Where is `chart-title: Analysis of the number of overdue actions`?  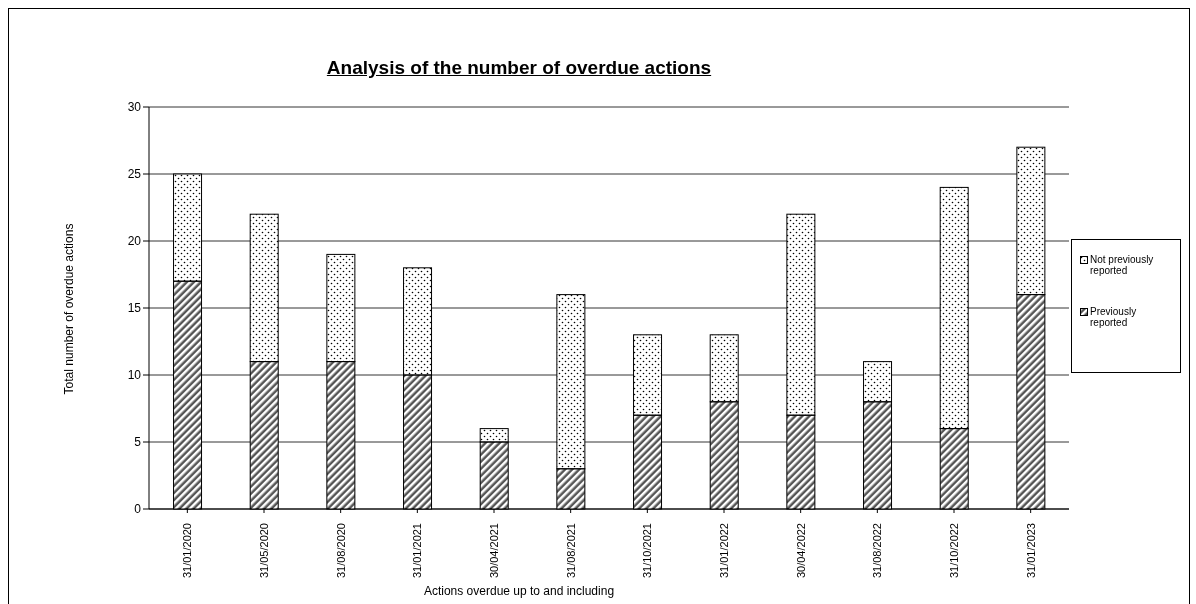
chart-title: Analysis of the number of overdue actions is located at coordinates (519, 68).